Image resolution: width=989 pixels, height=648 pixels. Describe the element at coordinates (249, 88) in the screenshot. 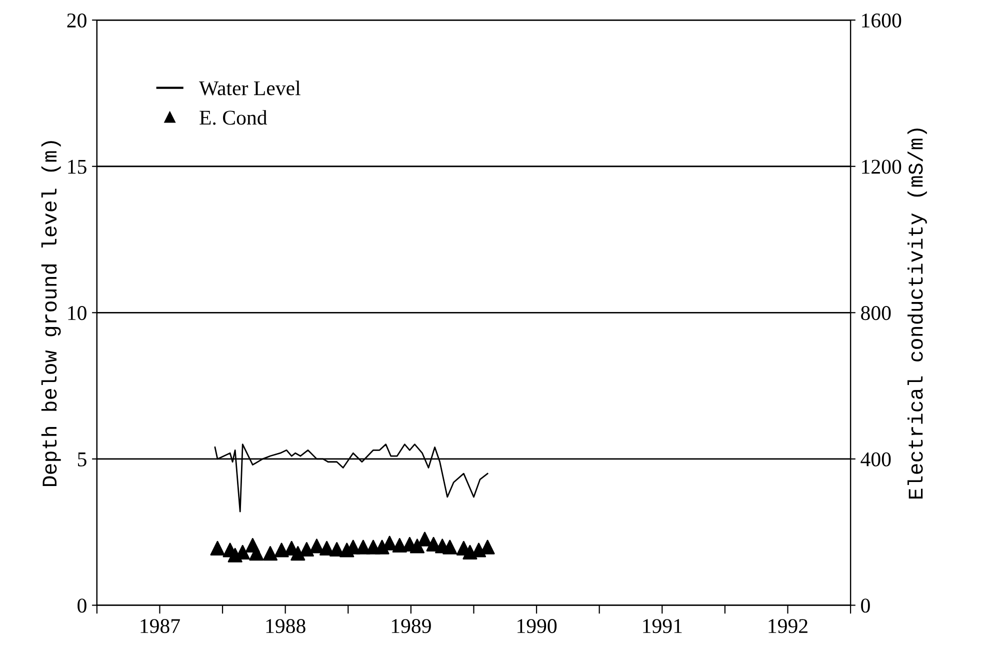

I see `legend-label: Water Level` at that location.